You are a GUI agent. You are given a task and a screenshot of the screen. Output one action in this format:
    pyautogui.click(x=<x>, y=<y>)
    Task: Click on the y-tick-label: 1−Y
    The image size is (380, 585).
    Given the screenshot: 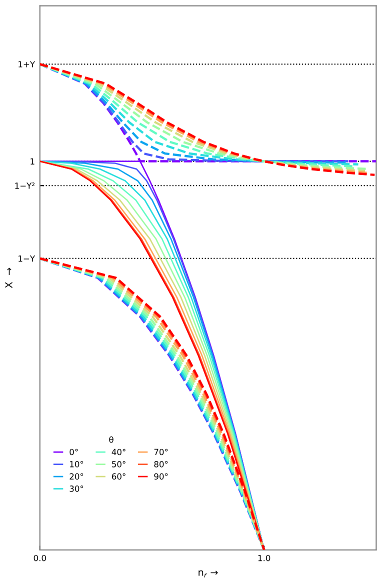 What is the action you would take?
    pyautogui.click(x=27, y=259)
    